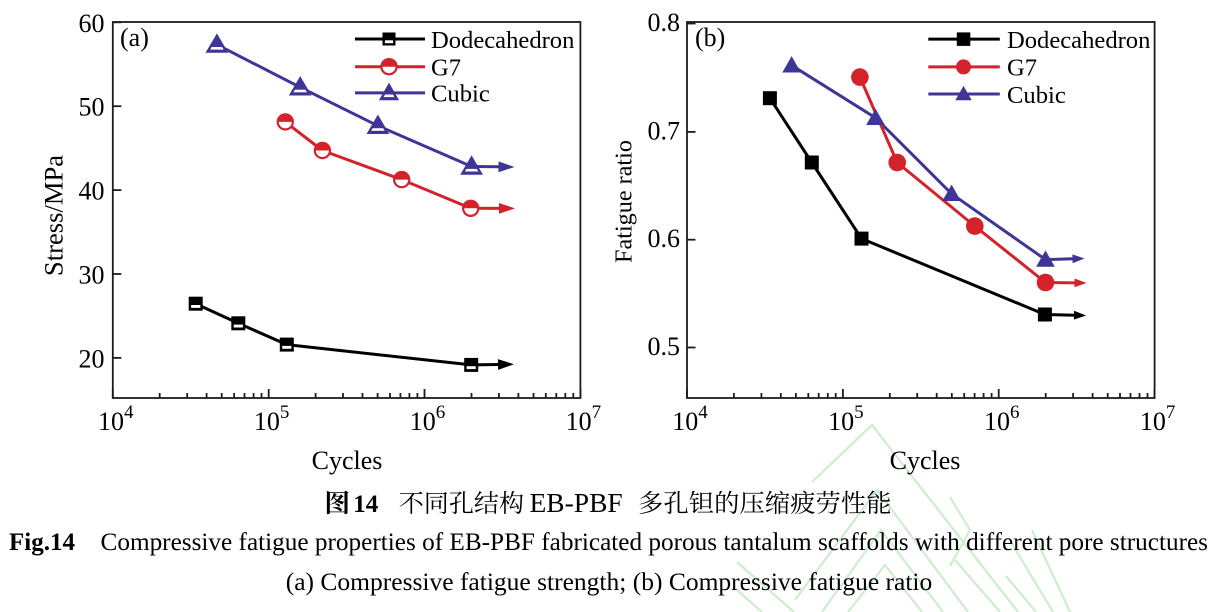 Image resolution: width=1218 pixels, height=612 pixels. Describe the element at coordinates (92, 358) in the screenshot. I see `svg-text: 20` at that location.